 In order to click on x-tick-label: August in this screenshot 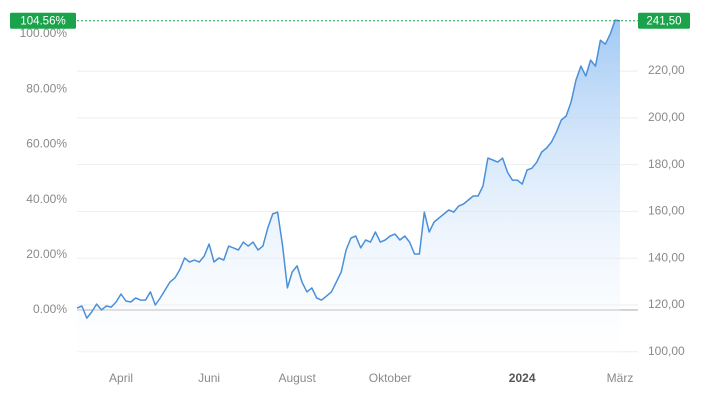, I will do `click(297, 378)`.